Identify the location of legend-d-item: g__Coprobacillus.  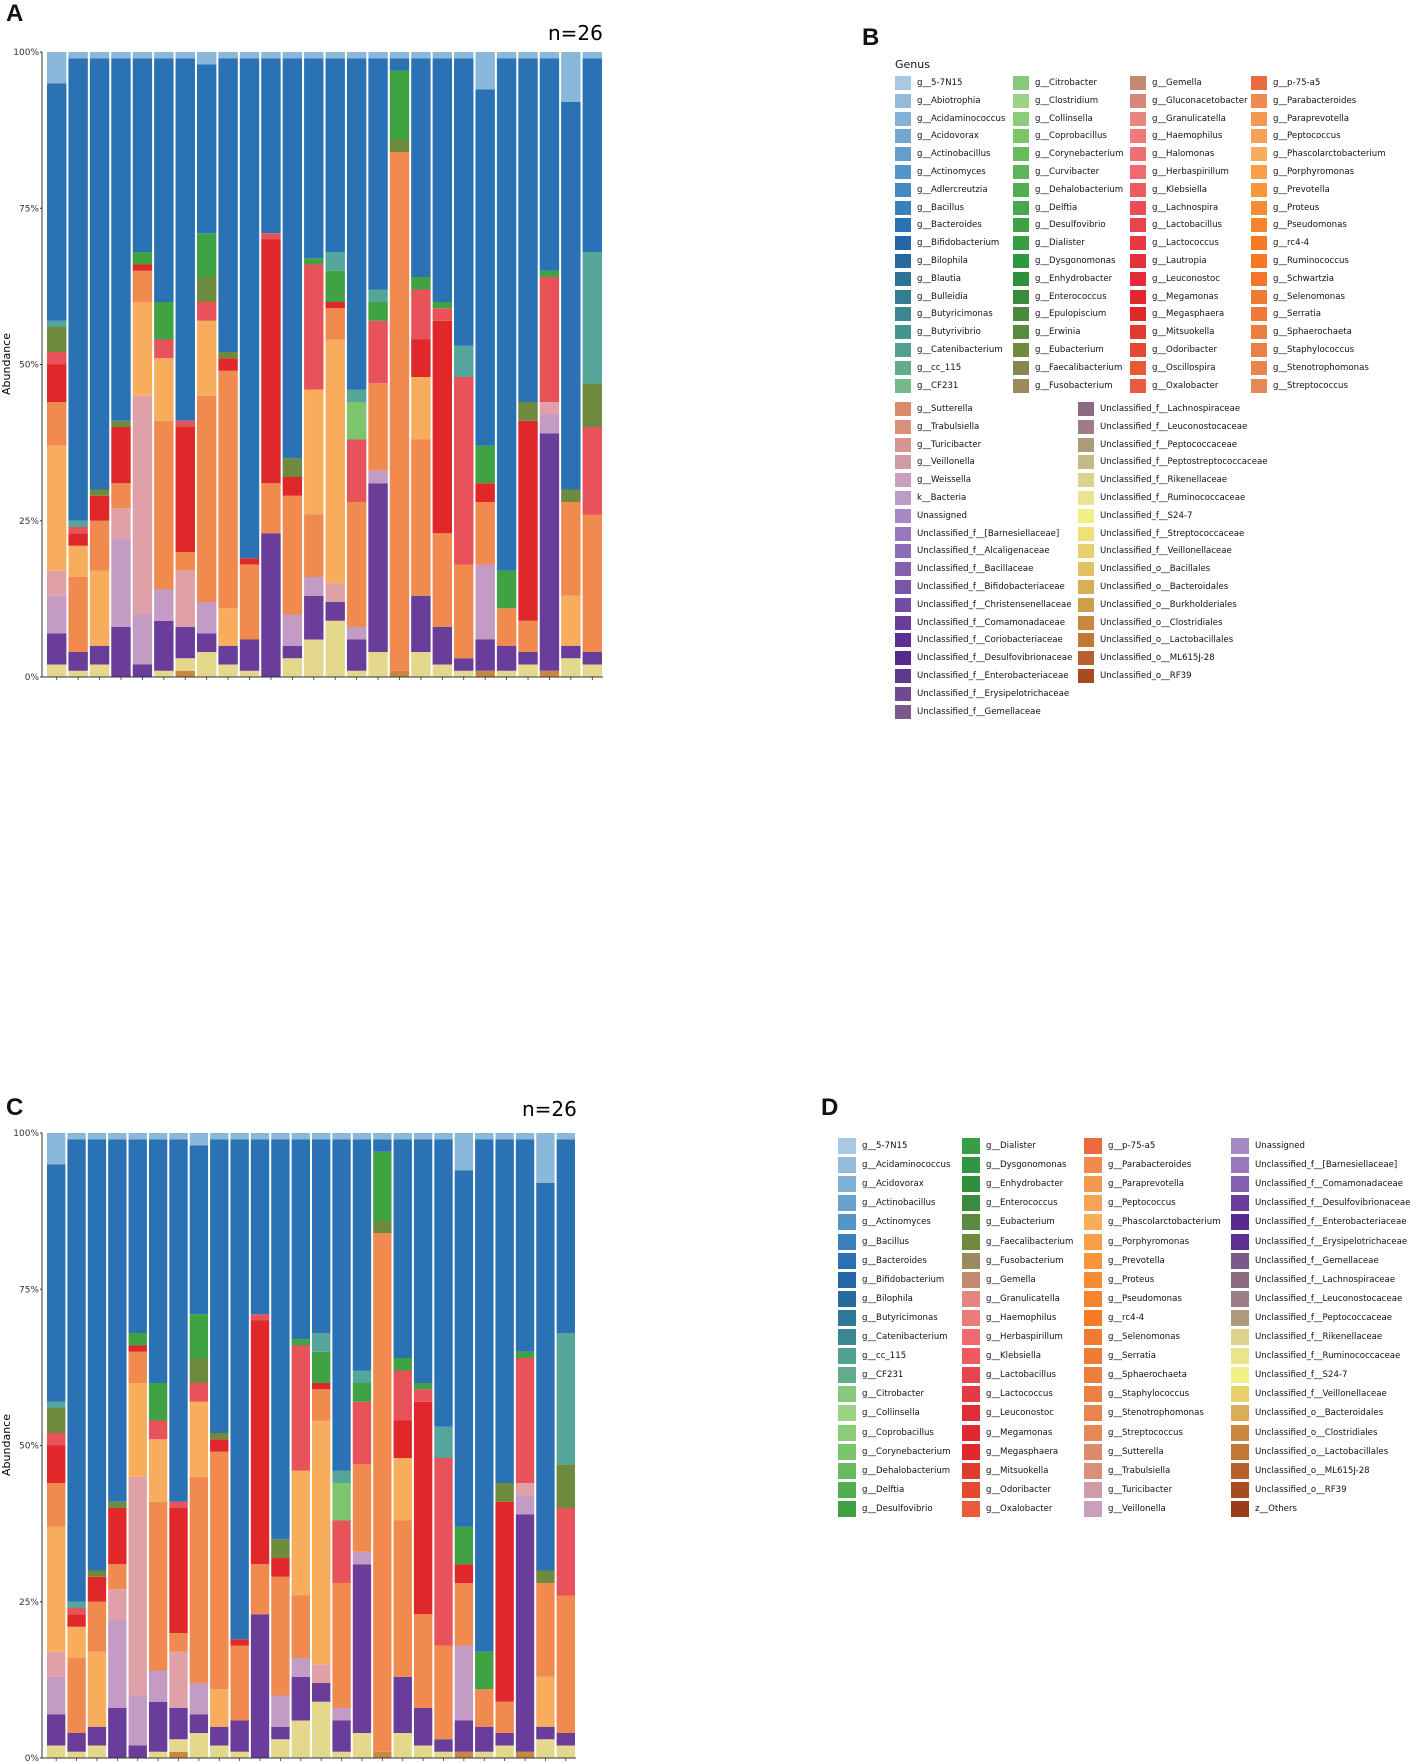
(886, 1432).